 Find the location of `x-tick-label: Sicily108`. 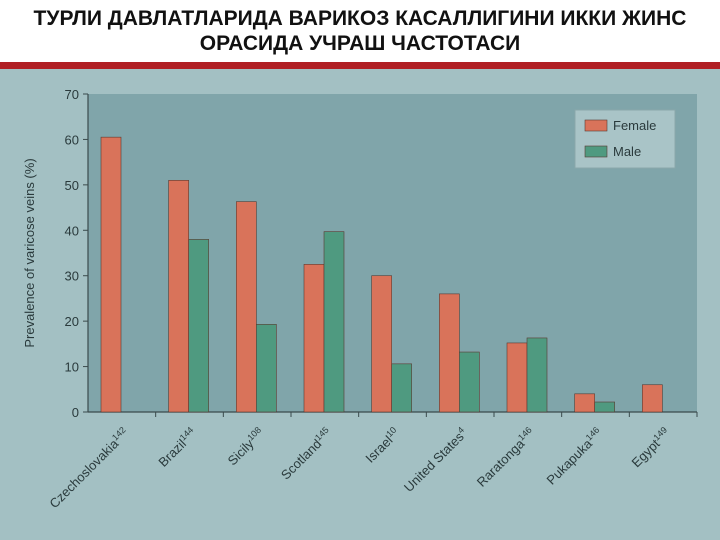

x-tick-label: Sicily108 is located at coordinates (245, 446).